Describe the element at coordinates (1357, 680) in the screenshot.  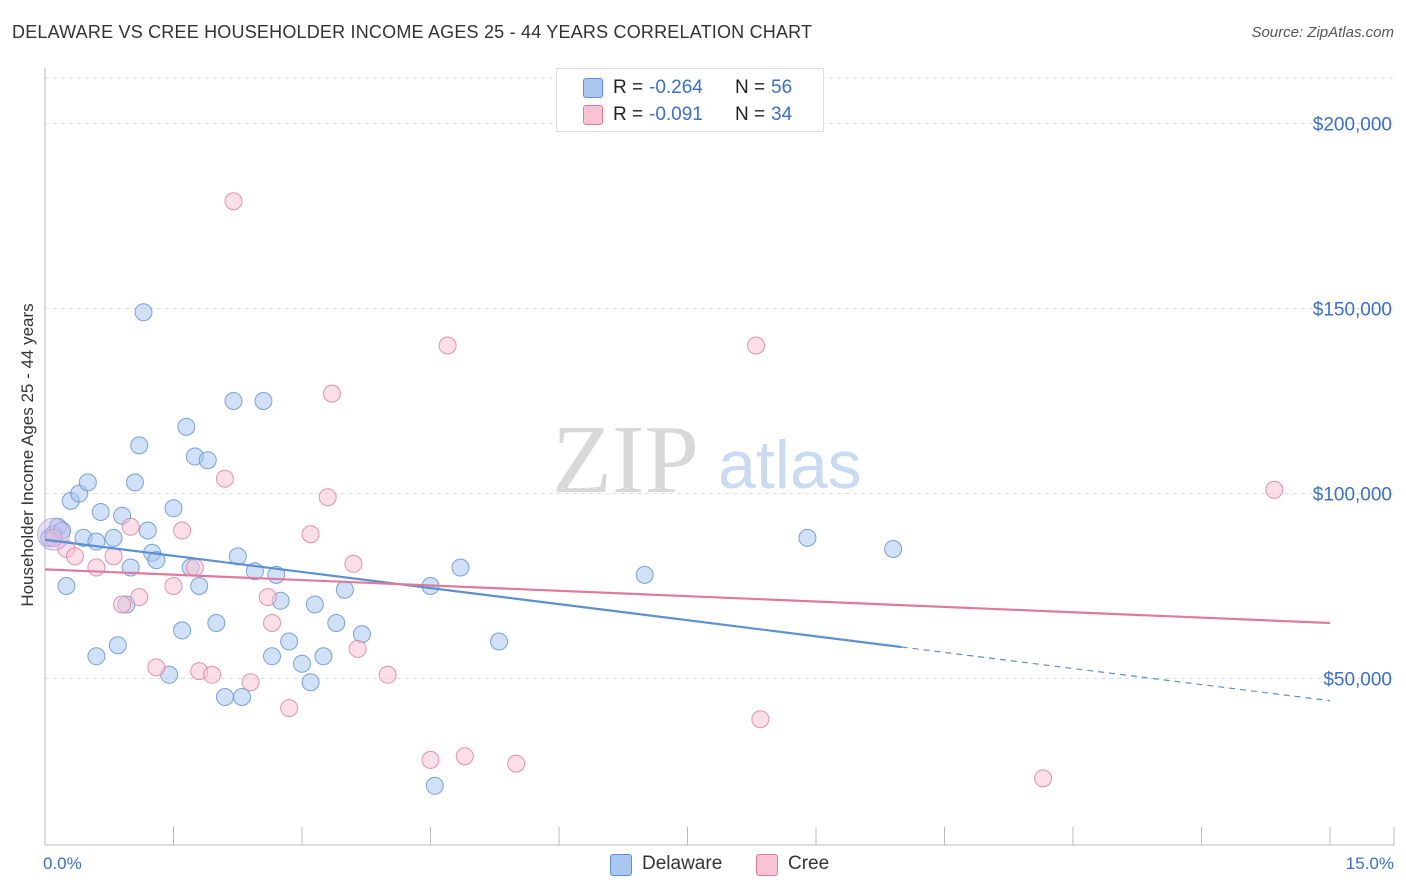
I see `y-tick-label: $50,000` at that location.